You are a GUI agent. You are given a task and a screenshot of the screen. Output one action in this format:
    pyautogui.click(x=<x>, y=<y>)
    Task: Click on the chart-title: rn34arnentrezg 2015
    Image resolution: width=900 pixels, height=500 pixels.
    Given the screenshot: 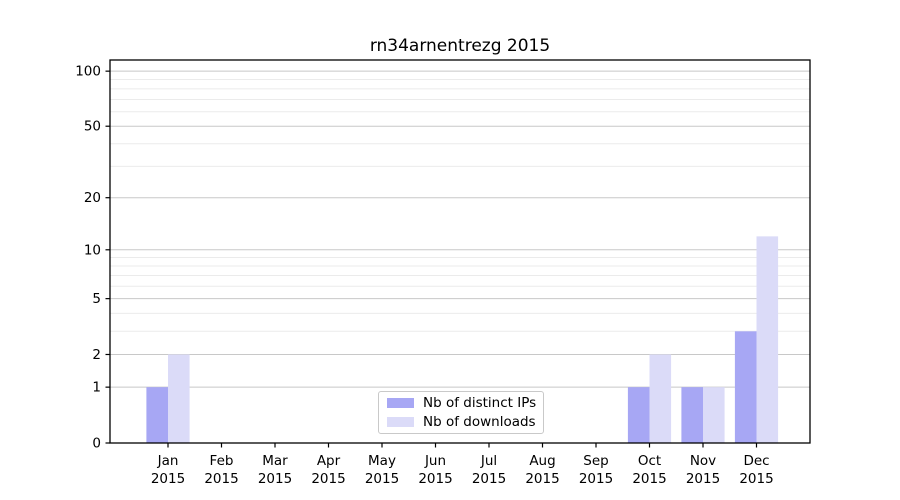 What is the action you would take?
    pyautogui.click(x=460, y=46)
    